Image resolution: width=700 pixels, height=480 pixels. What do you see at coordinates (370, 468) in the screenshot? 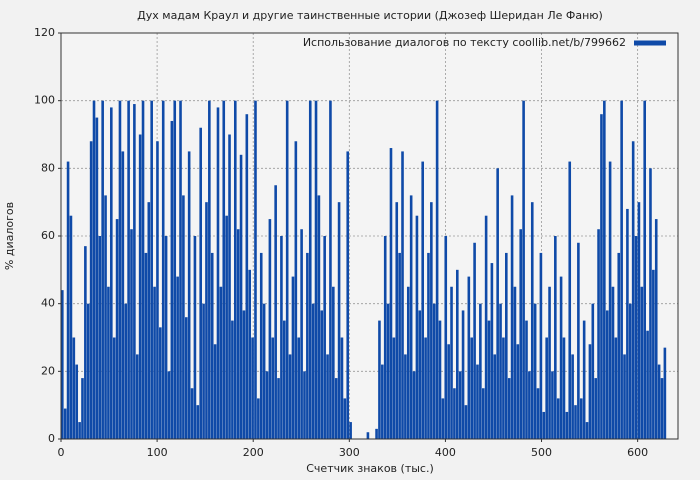
I see `x-axis-label: Счетчик знаков (тыс.)` at bounding box center [370, 468].